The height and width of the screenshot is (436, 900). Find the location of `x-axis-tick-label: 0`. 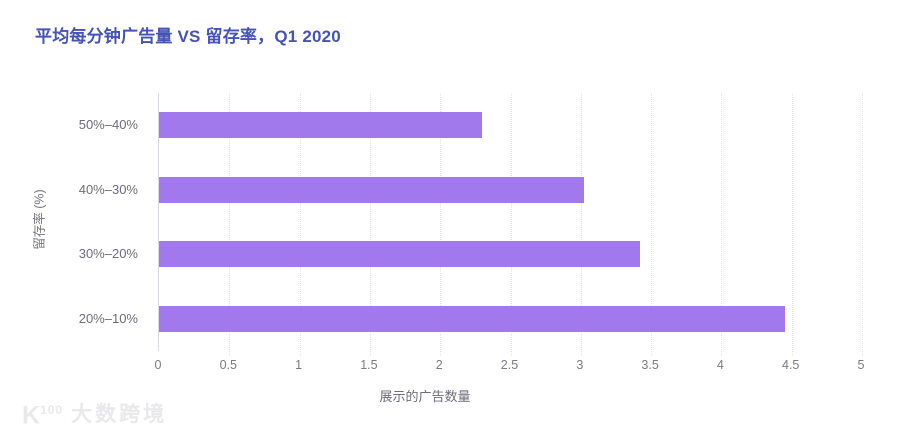

x-axis-tick-label: 0 is located at coordinates (158, 365).